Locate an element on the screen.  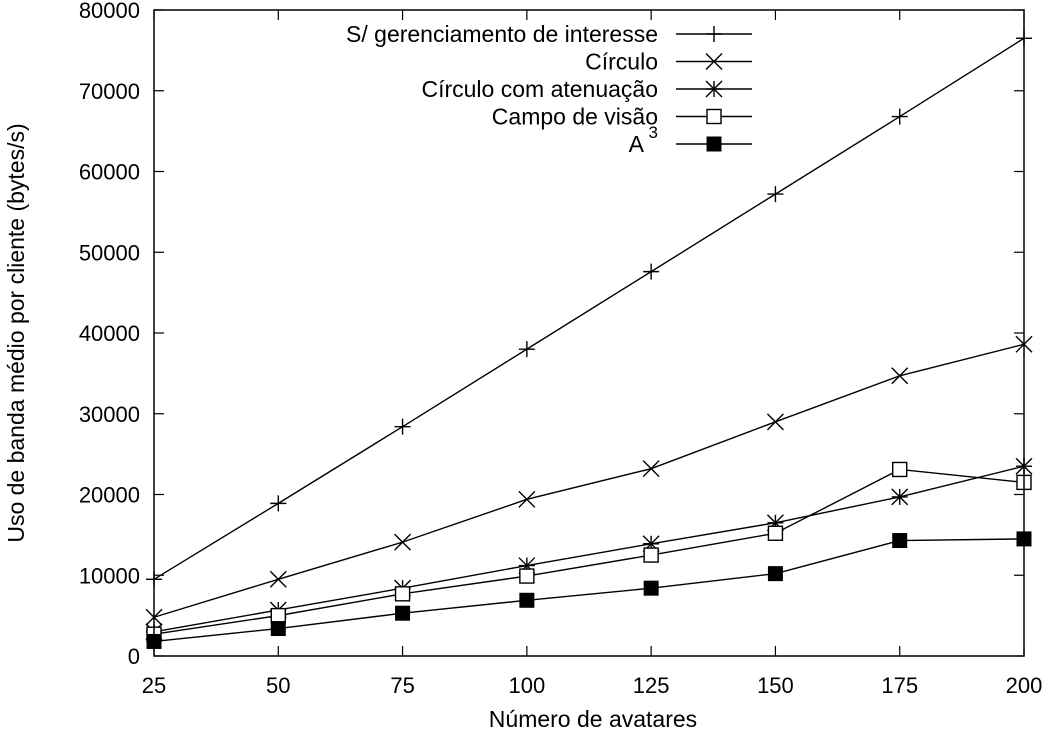
y-tick-label: 40000 is located at coordinates (109, 333).